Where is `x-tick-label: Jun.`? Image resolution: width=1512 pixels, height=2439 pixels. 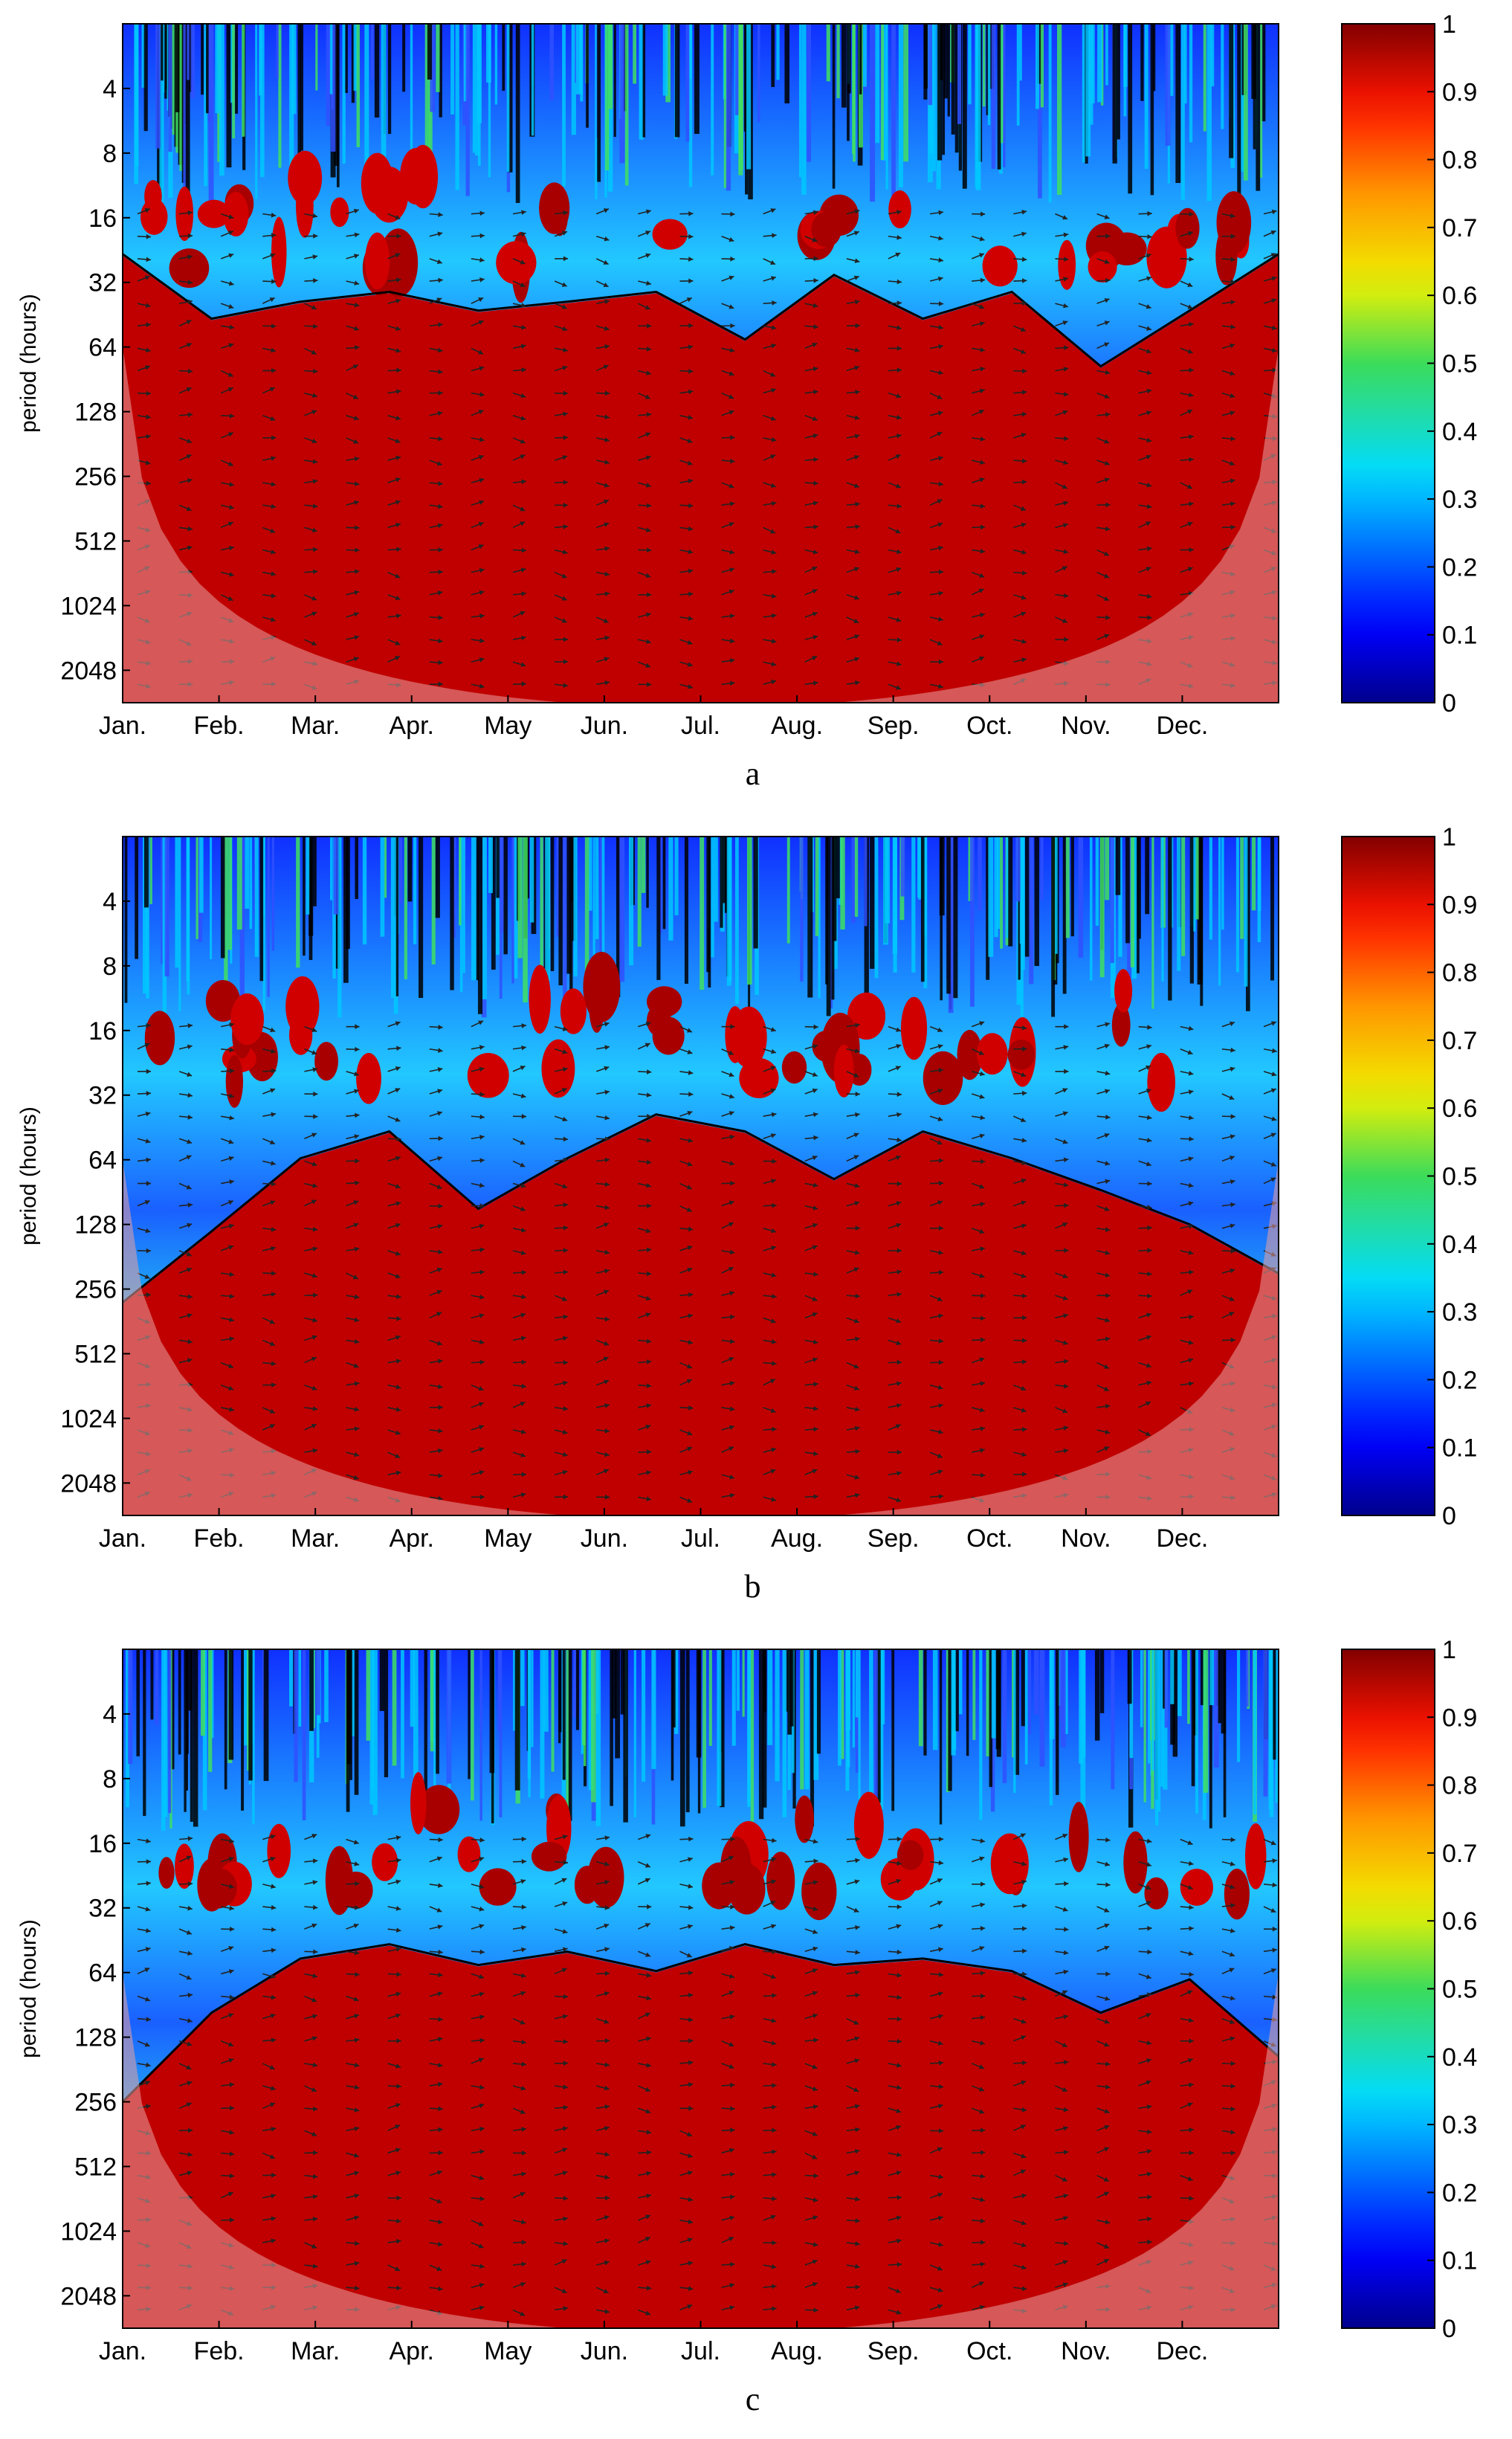
x-tick-label: Jun. is located at coordinates (605, 1538).